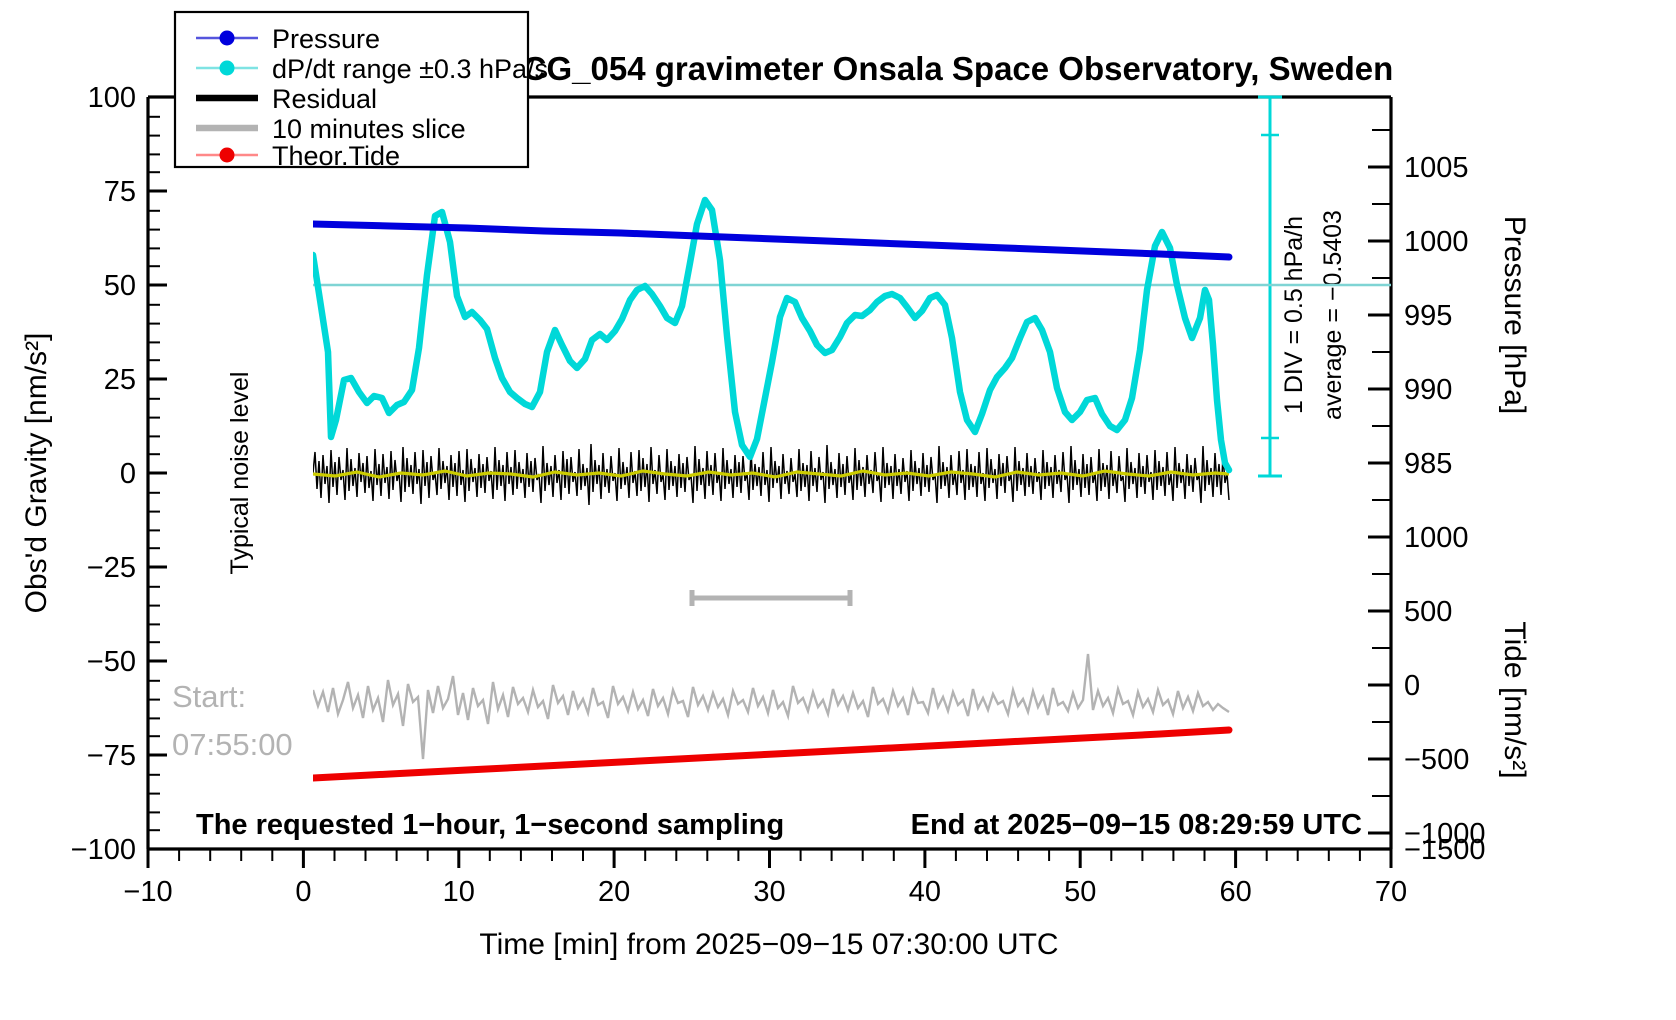 Image resolution: width=1676 pixels, height=1020 pixels. I want to click on legend-label: Theor.Tide, so click(336, 156).